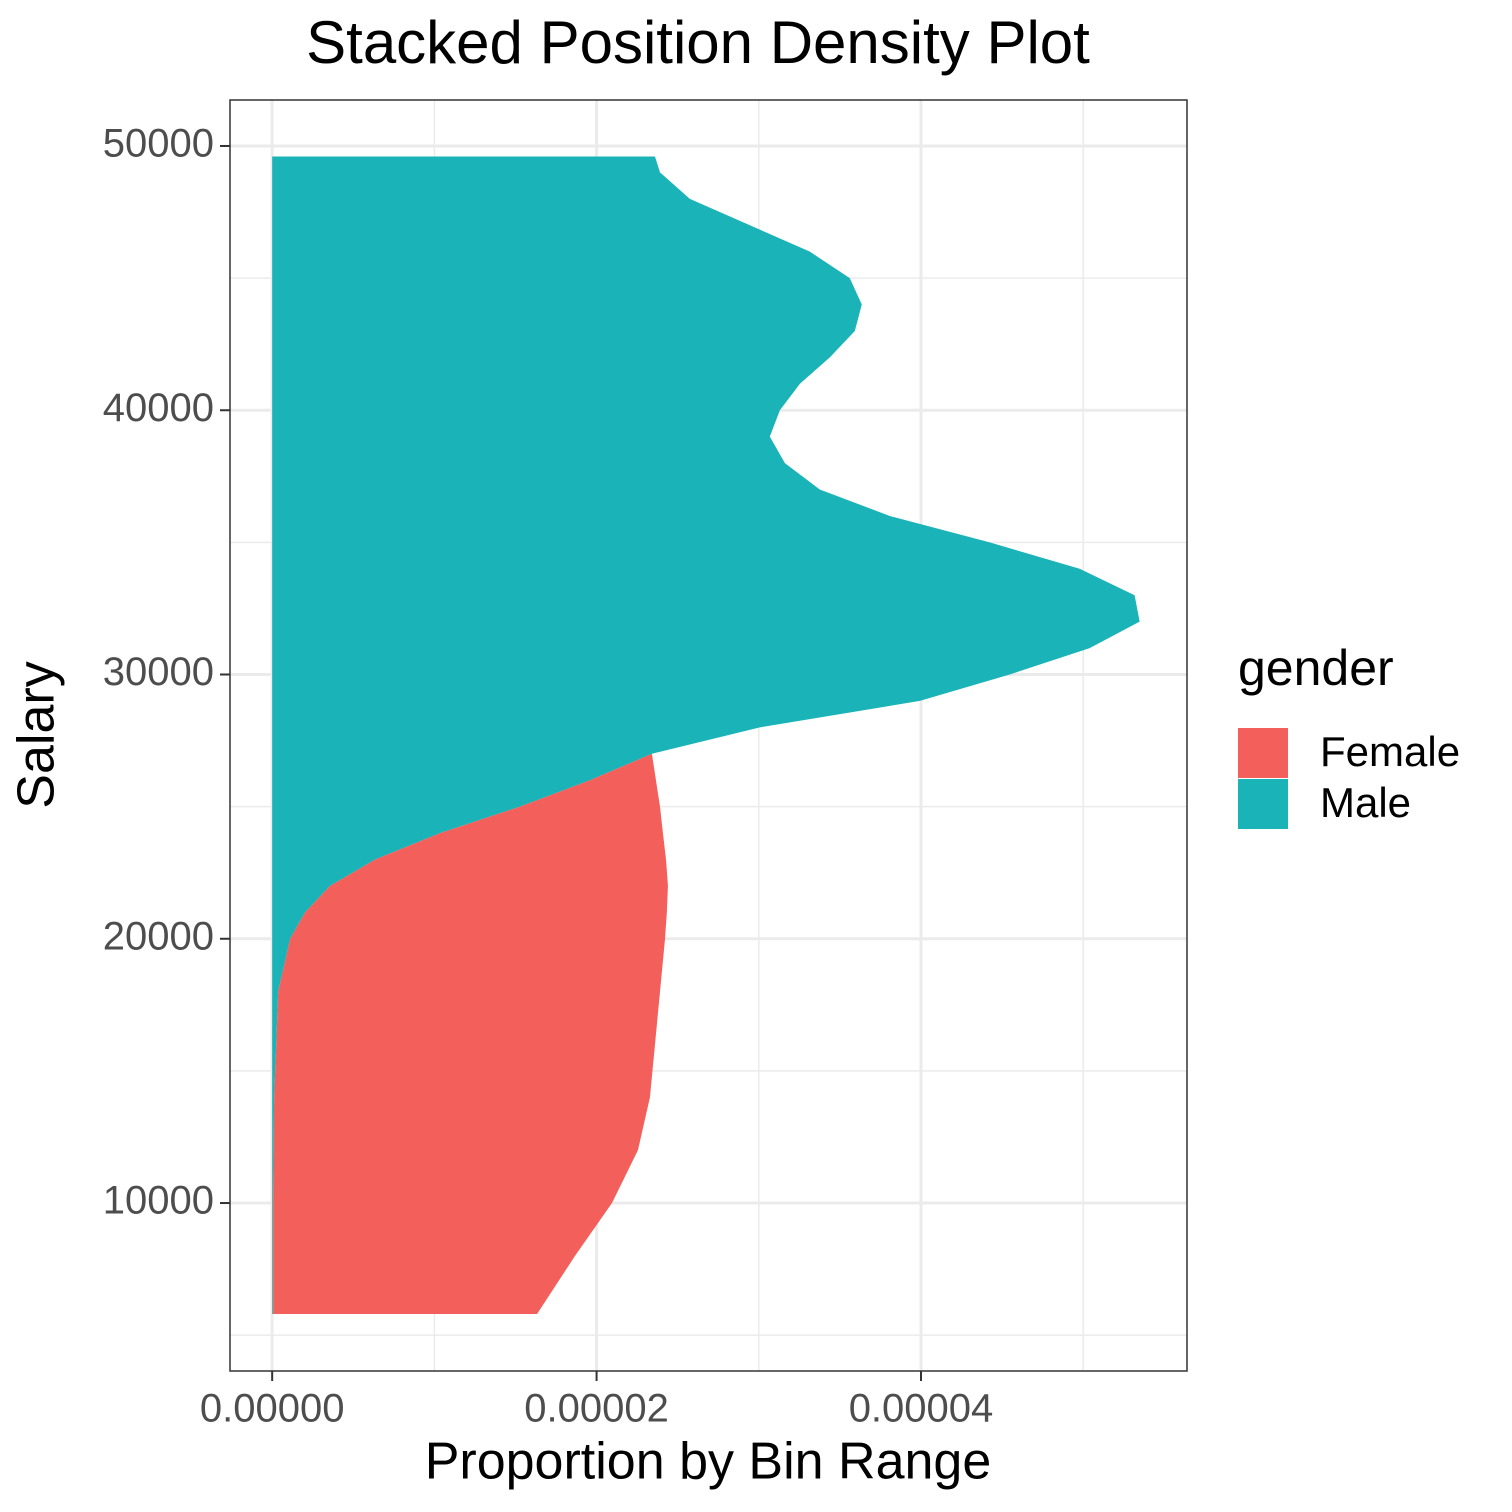  Describe the element at coordinates (698, 42) in the screenshot. I see `chart-title: Stacked Position Density Plot` at that location.